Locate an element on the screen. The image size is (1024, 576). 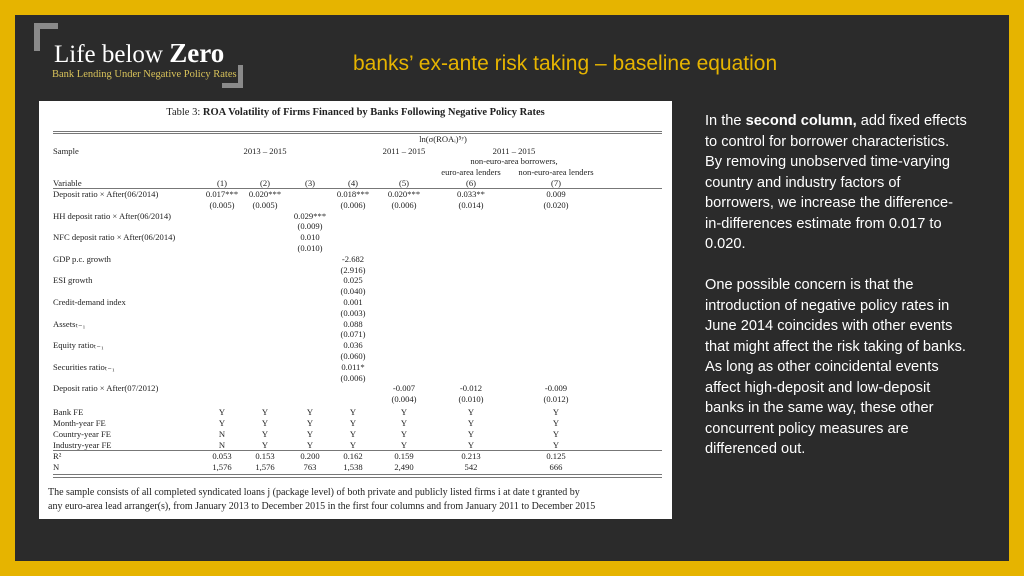
logo-title: Life below Zero is located at coordinates (139, 53).